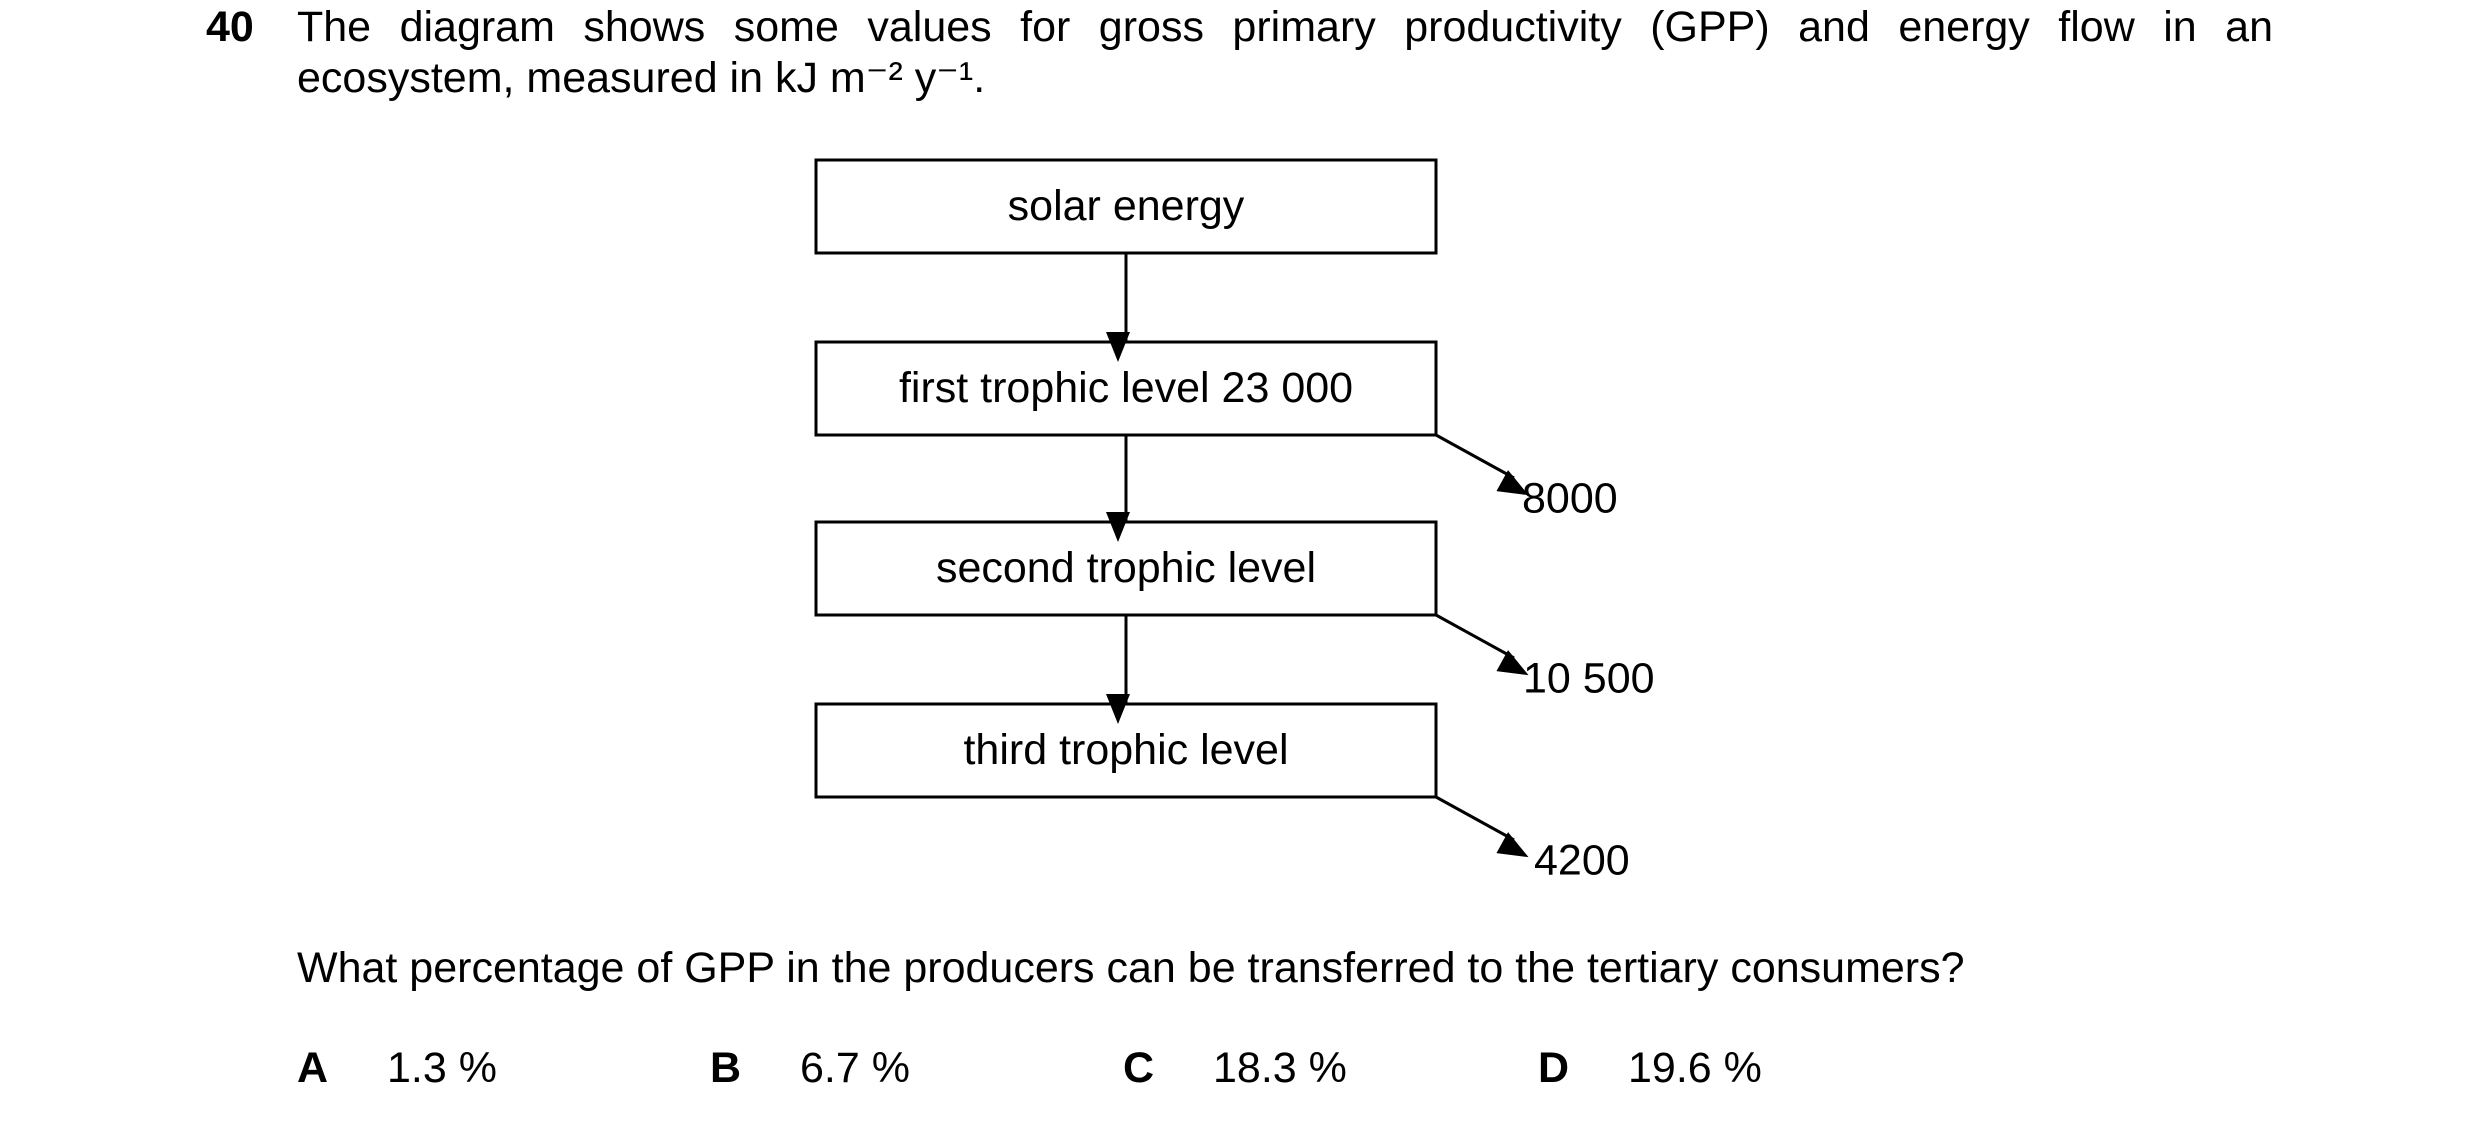  What do you see at coordinates (641, 78) in the screenshot?
I see `stem-line: ecosystem, measured in kJ m⁻² y⁻¹.` at bounding box center [641, 78].